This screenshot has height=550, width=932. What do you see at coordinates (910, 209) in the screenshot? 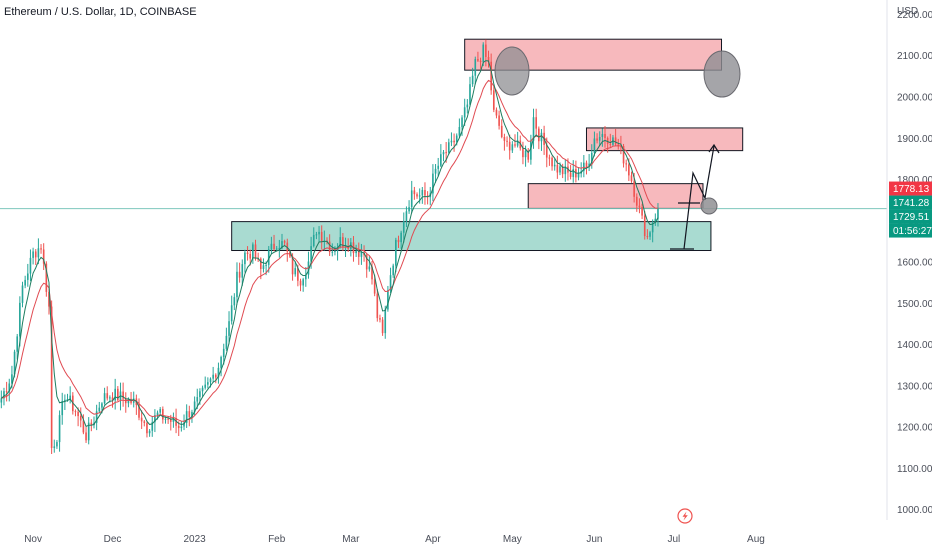
I see `price-badges: 1778.13 1741.28 1729.51 01:56:27` at bounding box center [910, 209].